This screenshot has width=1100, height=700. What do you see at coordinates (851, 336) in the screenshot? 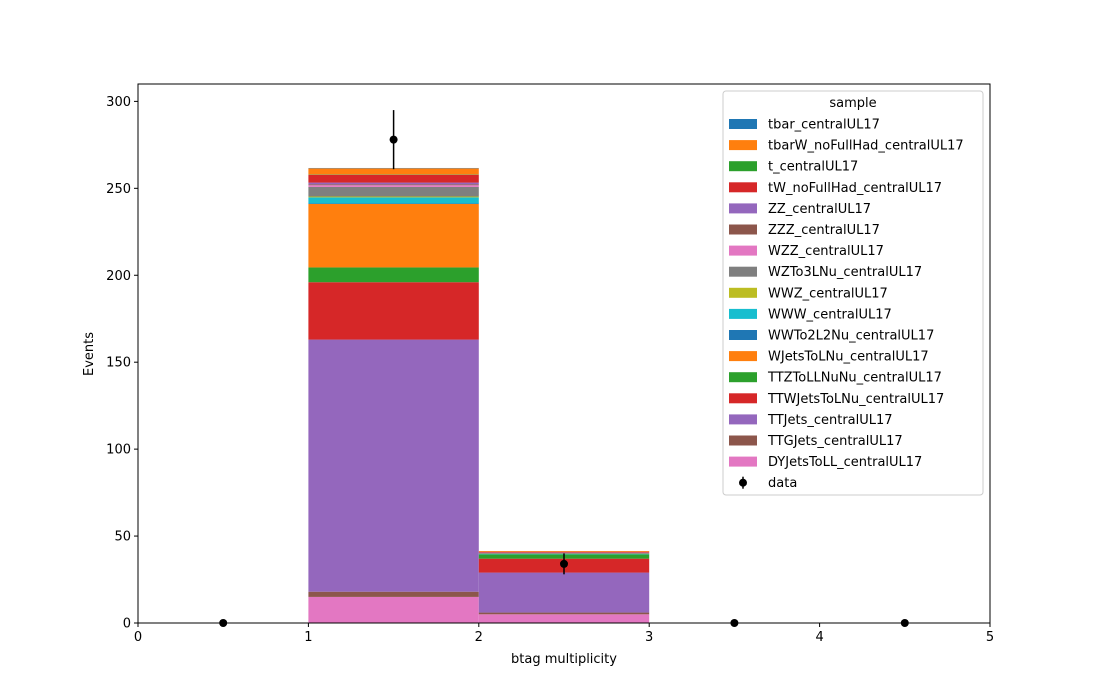
I see `legend-label-10: WWTo2L2Nu_centralUL17` at bounding box center [851, 336].